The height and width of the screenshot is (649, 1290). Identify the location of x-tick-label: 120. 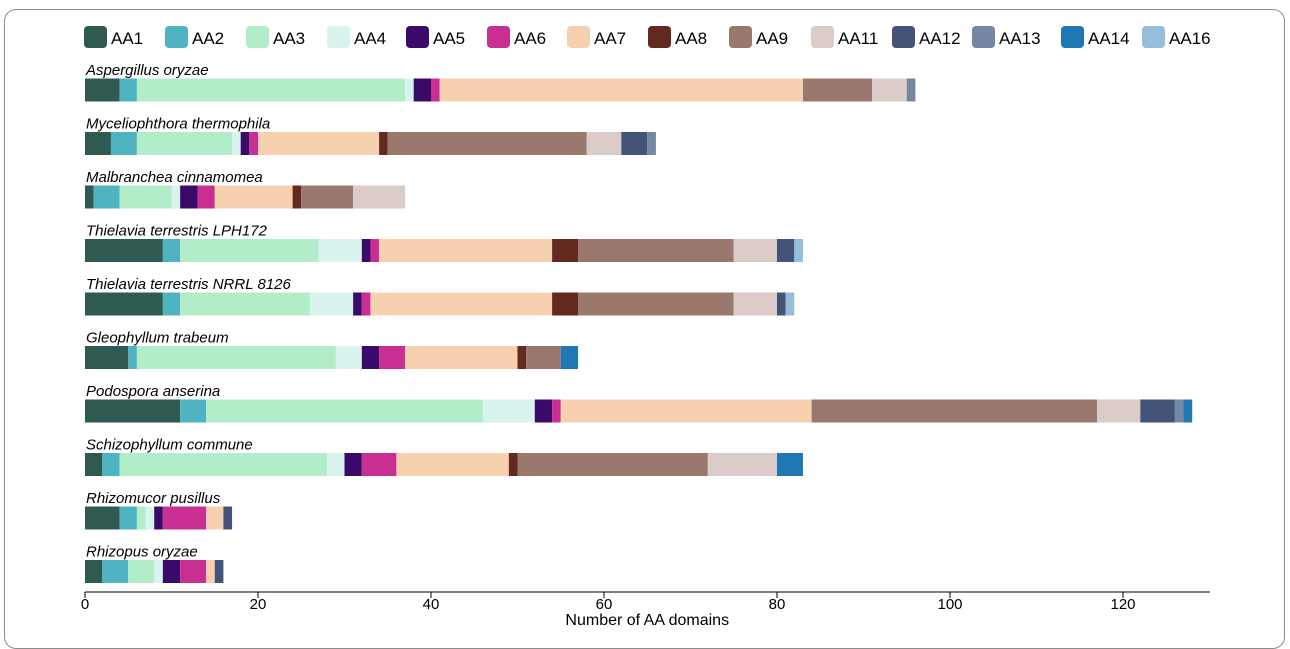
(1122, 604).